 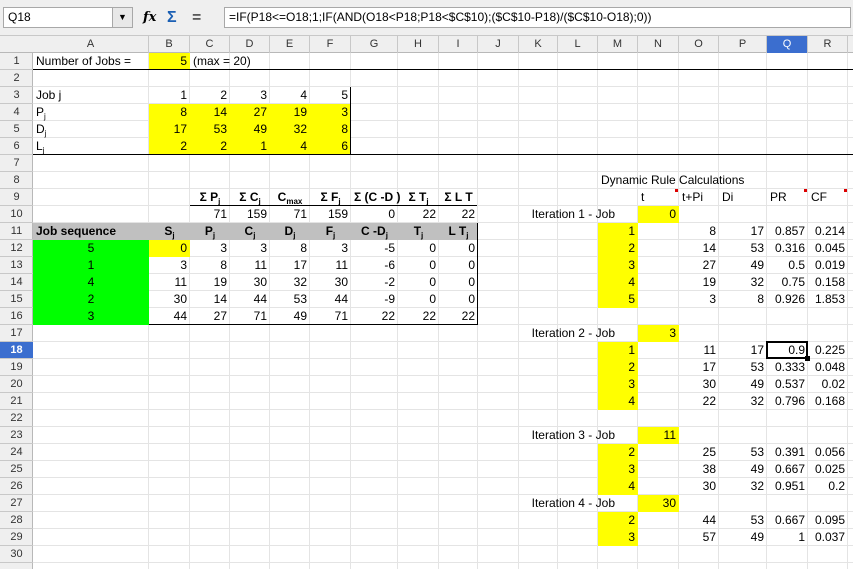 I want to click on job-number: 3, so click(x=263, y=95).